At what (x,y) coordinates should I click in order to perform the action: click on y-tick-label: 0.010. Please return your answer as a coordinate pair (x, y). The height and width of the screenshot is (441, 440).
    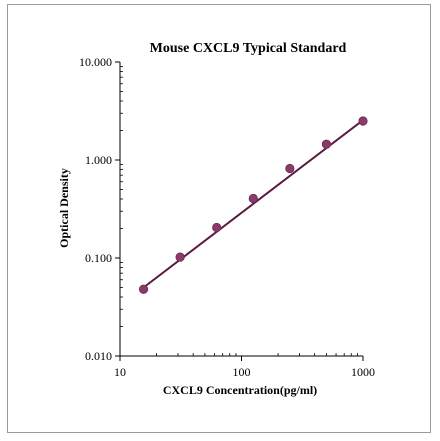
    Looking at the image, I should click on (98, 356).